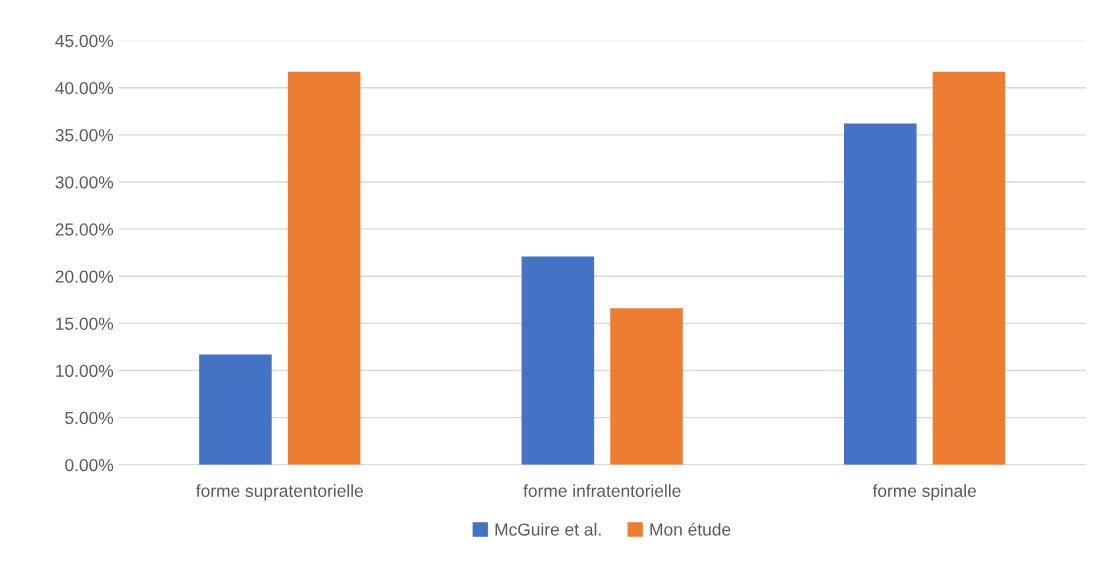  Describe the element at coordinates (85, 323) in the screenshot. I see `y-tick-label: 15.00%` at that location.